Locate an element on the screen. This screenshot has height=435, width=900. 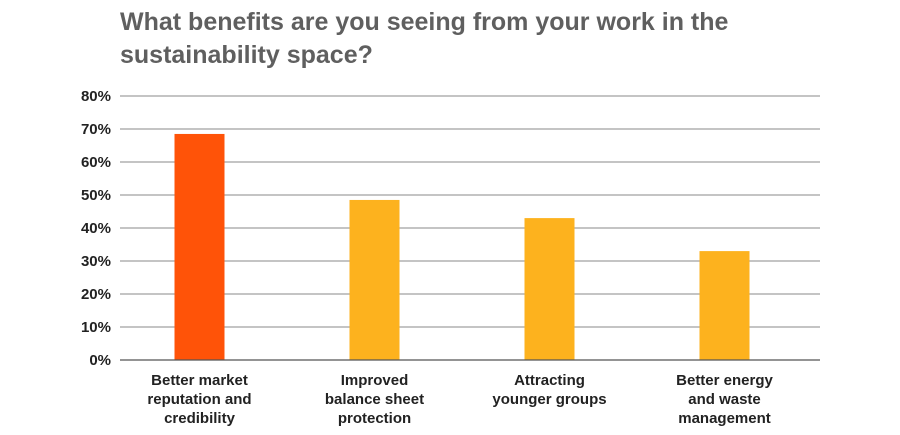
x-category-label-line: management is located at coordinates (724, 418).